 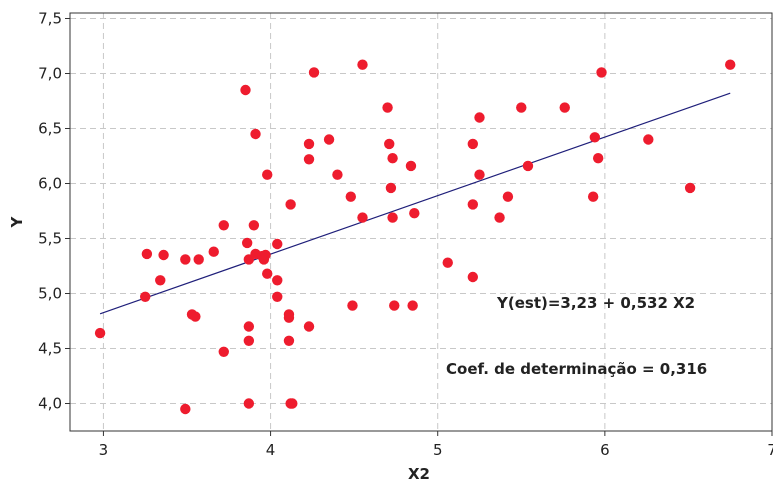 I want to click on y-axis-label: Y, so click(x=17, y=221).